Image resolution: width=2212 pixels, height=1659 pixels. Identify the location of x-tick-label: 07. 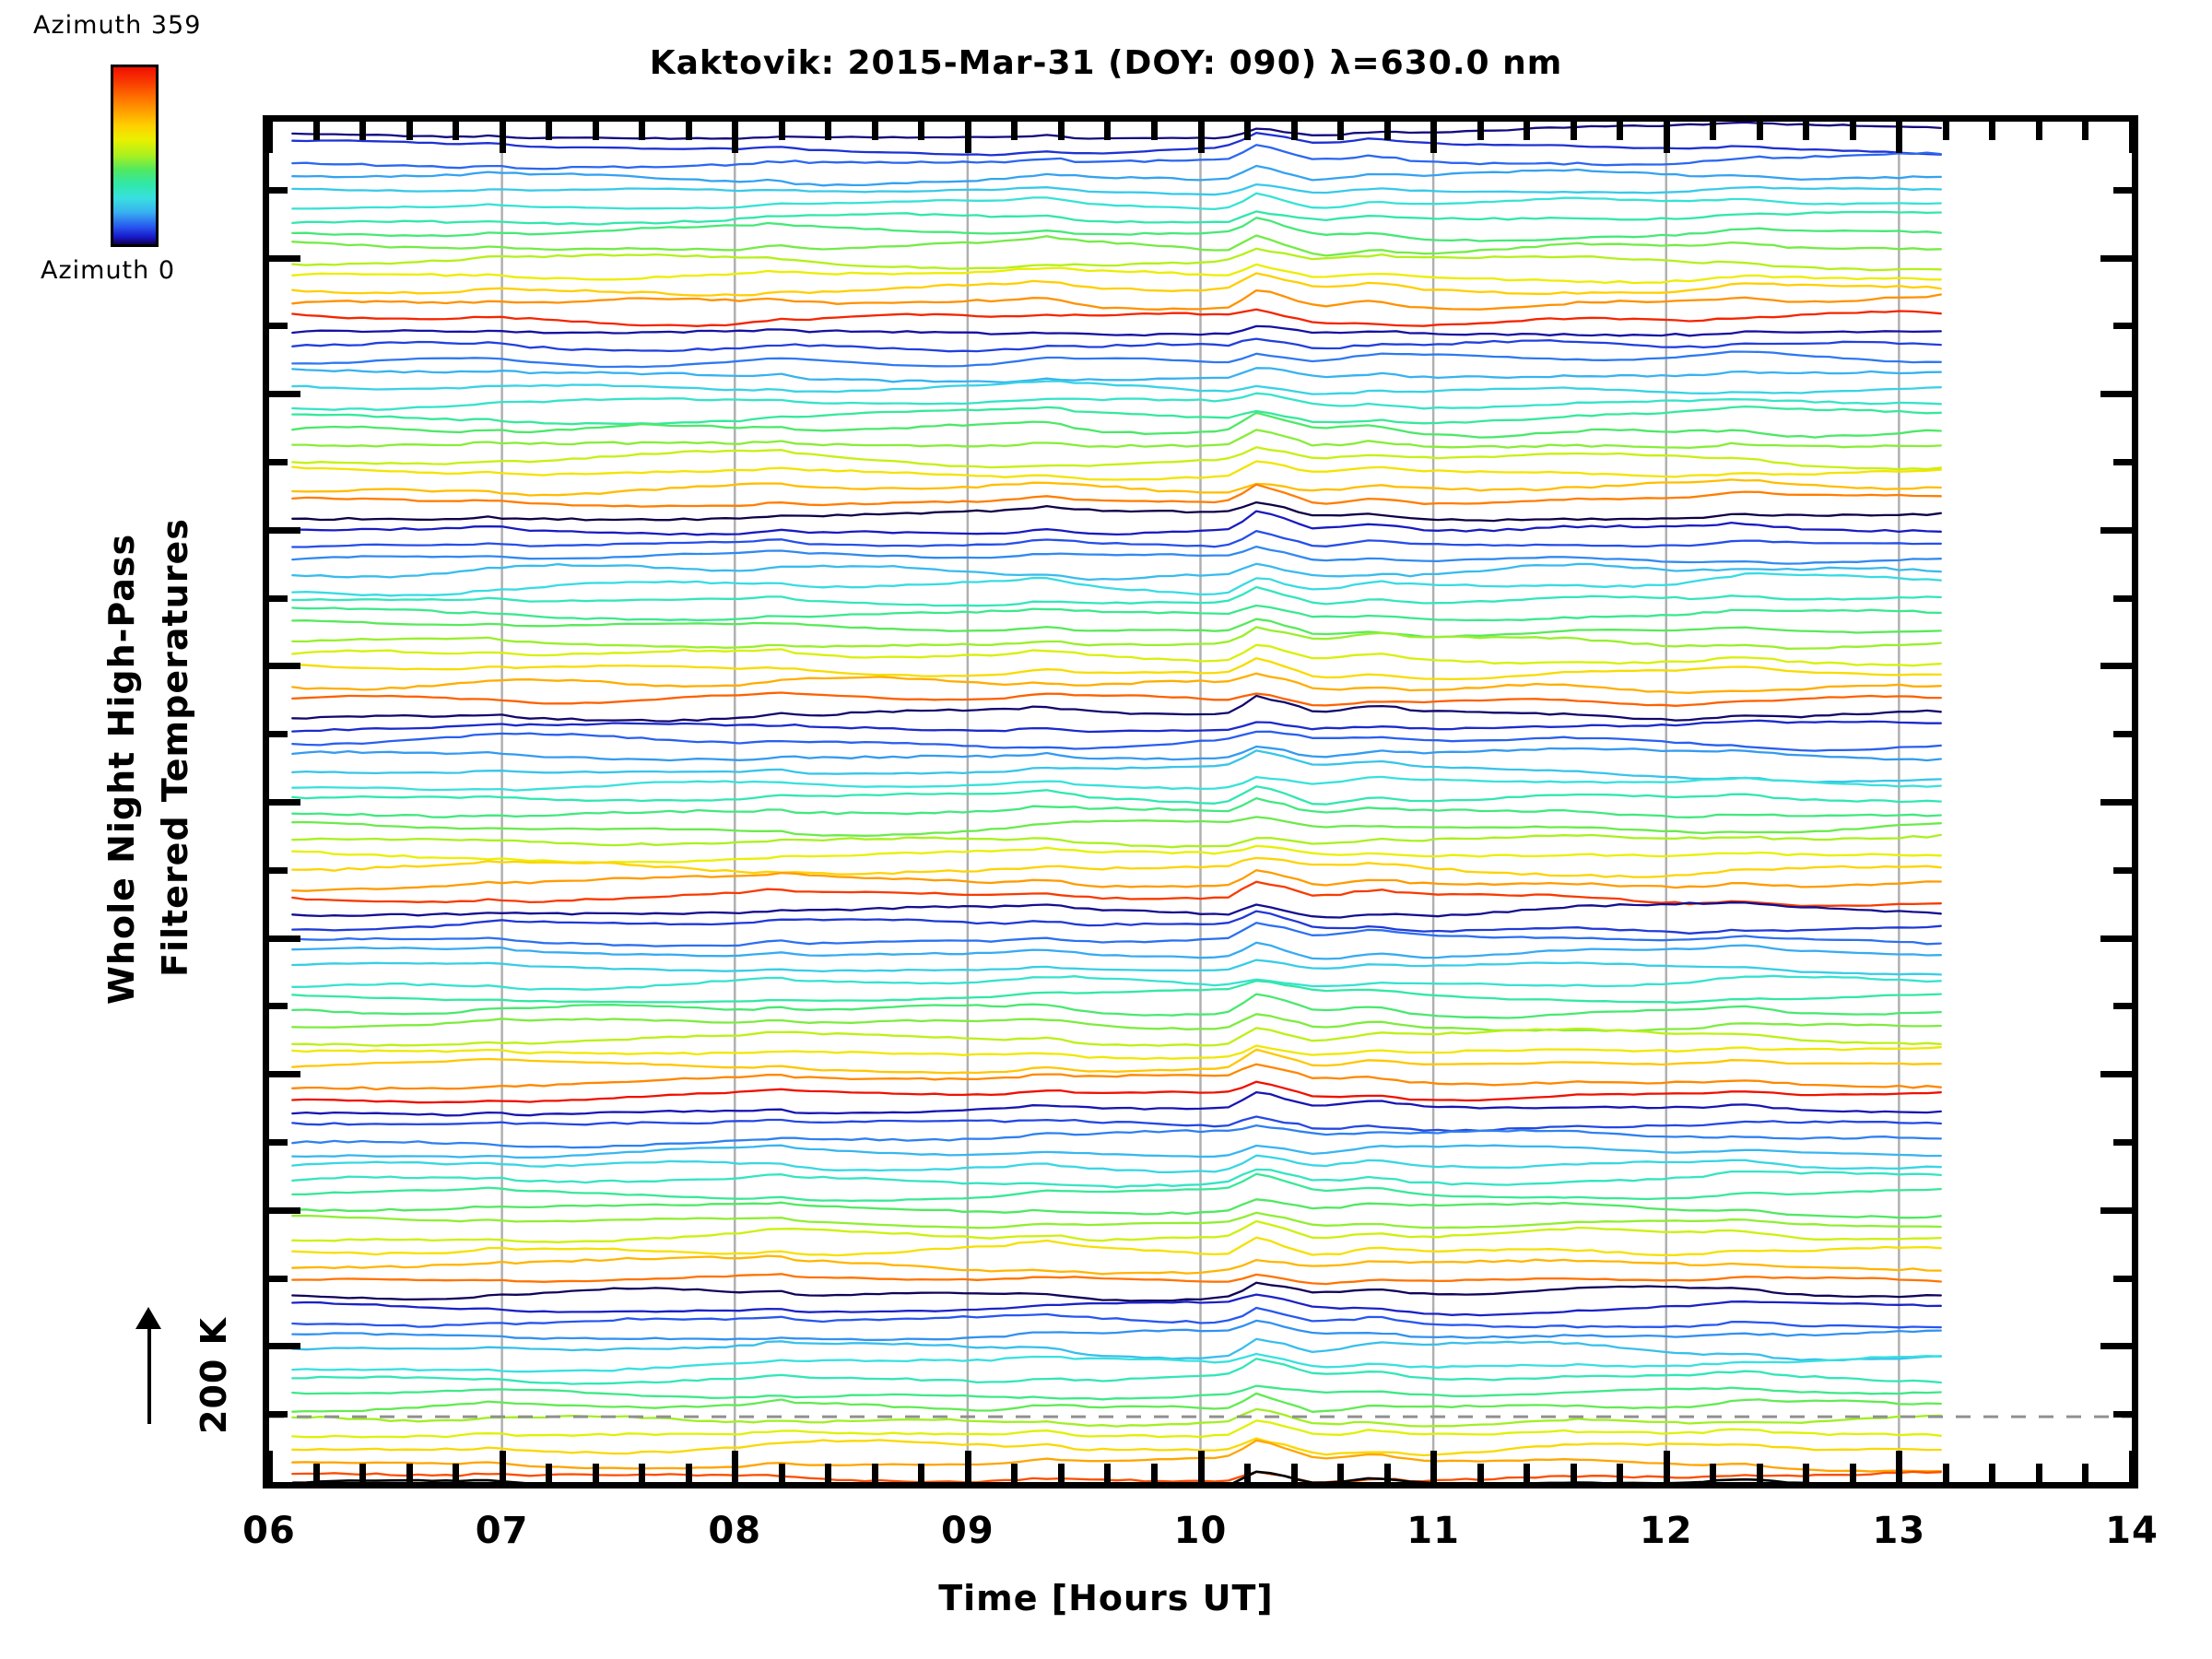
(502, 1531).